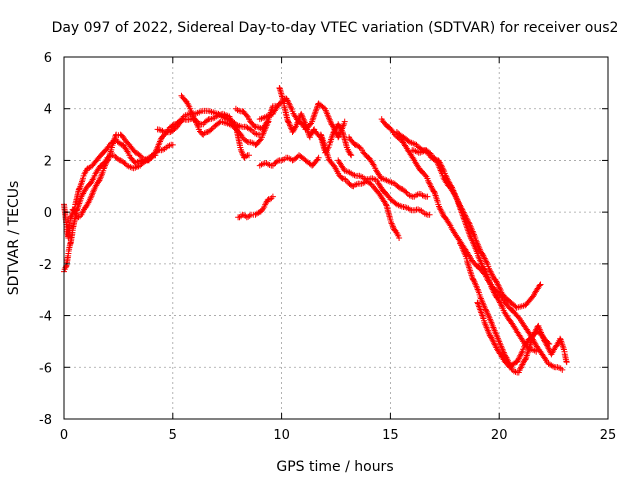 The height and width of the screenshot is (480, 640). What do you see at coordinates (499, 435) in the screenshot?
I see `x-tick-label: 20` at bounding box center [499, 435].